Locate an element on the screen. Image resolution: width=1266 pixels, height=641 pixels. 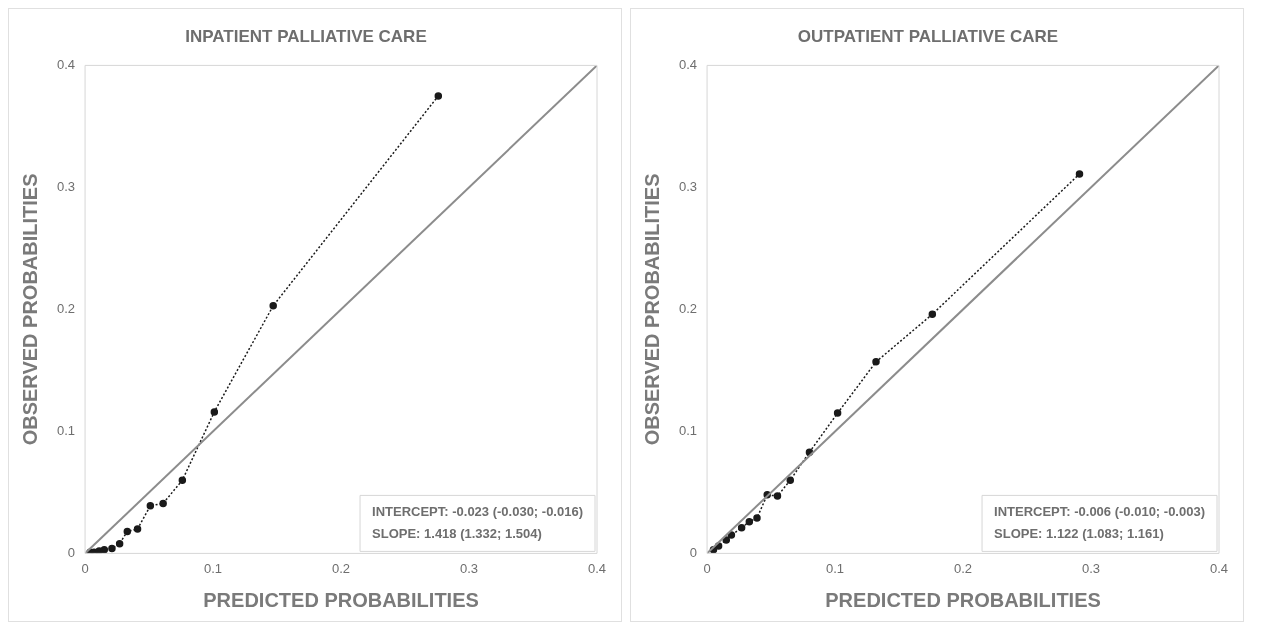
annotation: SLOPE: 1.418 (1.332; 1.504) is located at coordinates (457, 533).